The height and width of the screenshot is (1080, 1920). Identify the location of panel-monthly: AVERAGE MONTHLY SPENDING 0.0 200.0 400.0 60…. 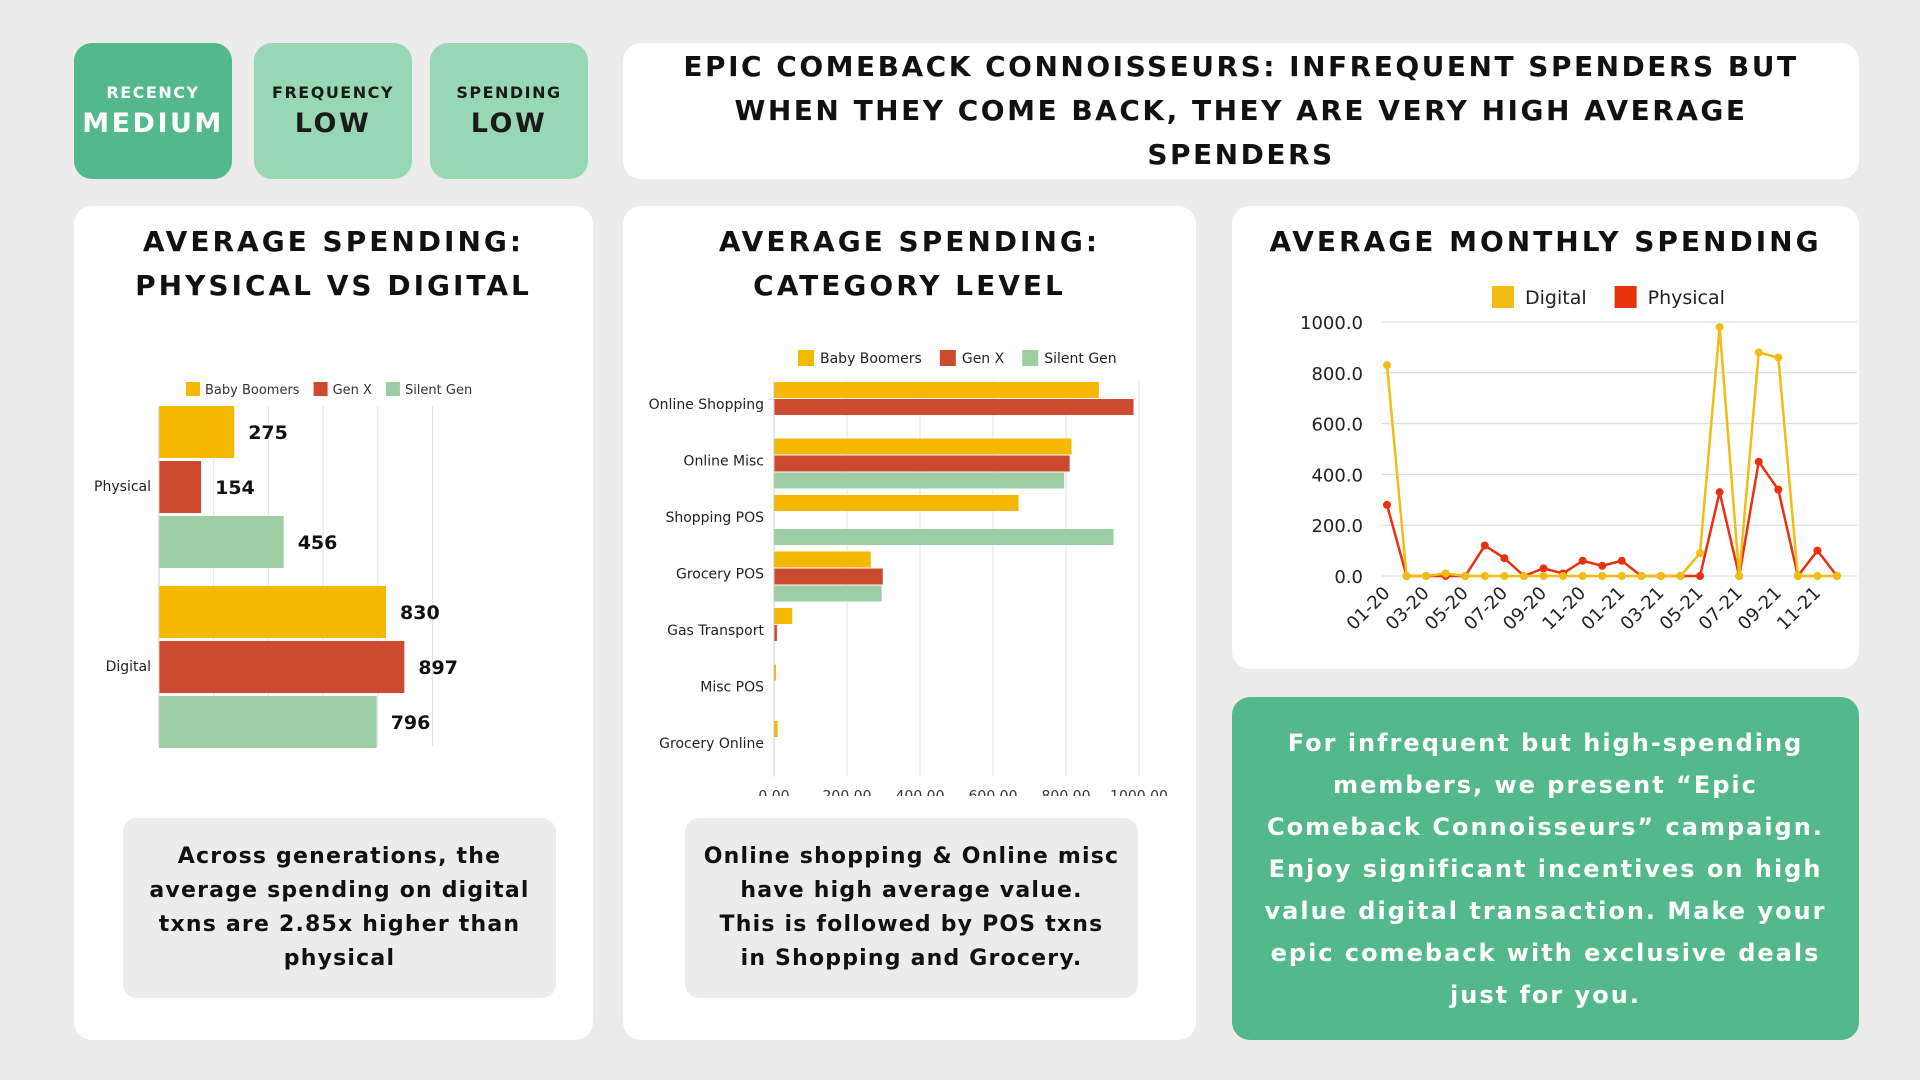
(1545, 437).